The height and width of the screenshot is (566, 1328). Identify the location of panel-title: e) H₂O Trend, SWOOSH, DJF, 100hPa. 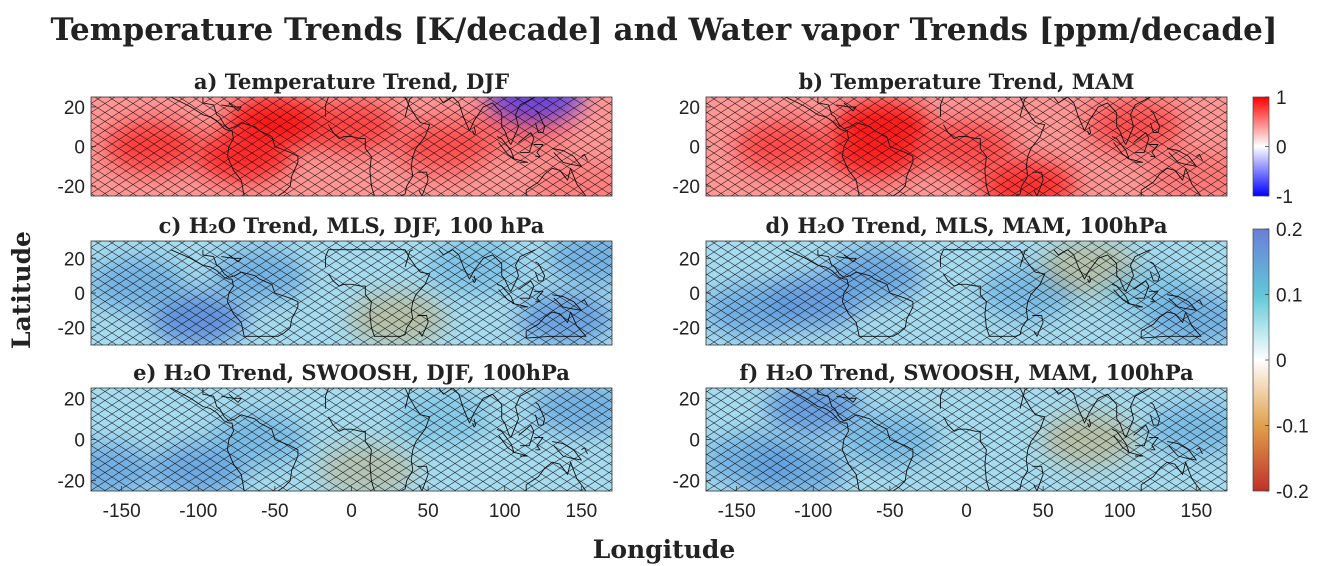
(351, 372).